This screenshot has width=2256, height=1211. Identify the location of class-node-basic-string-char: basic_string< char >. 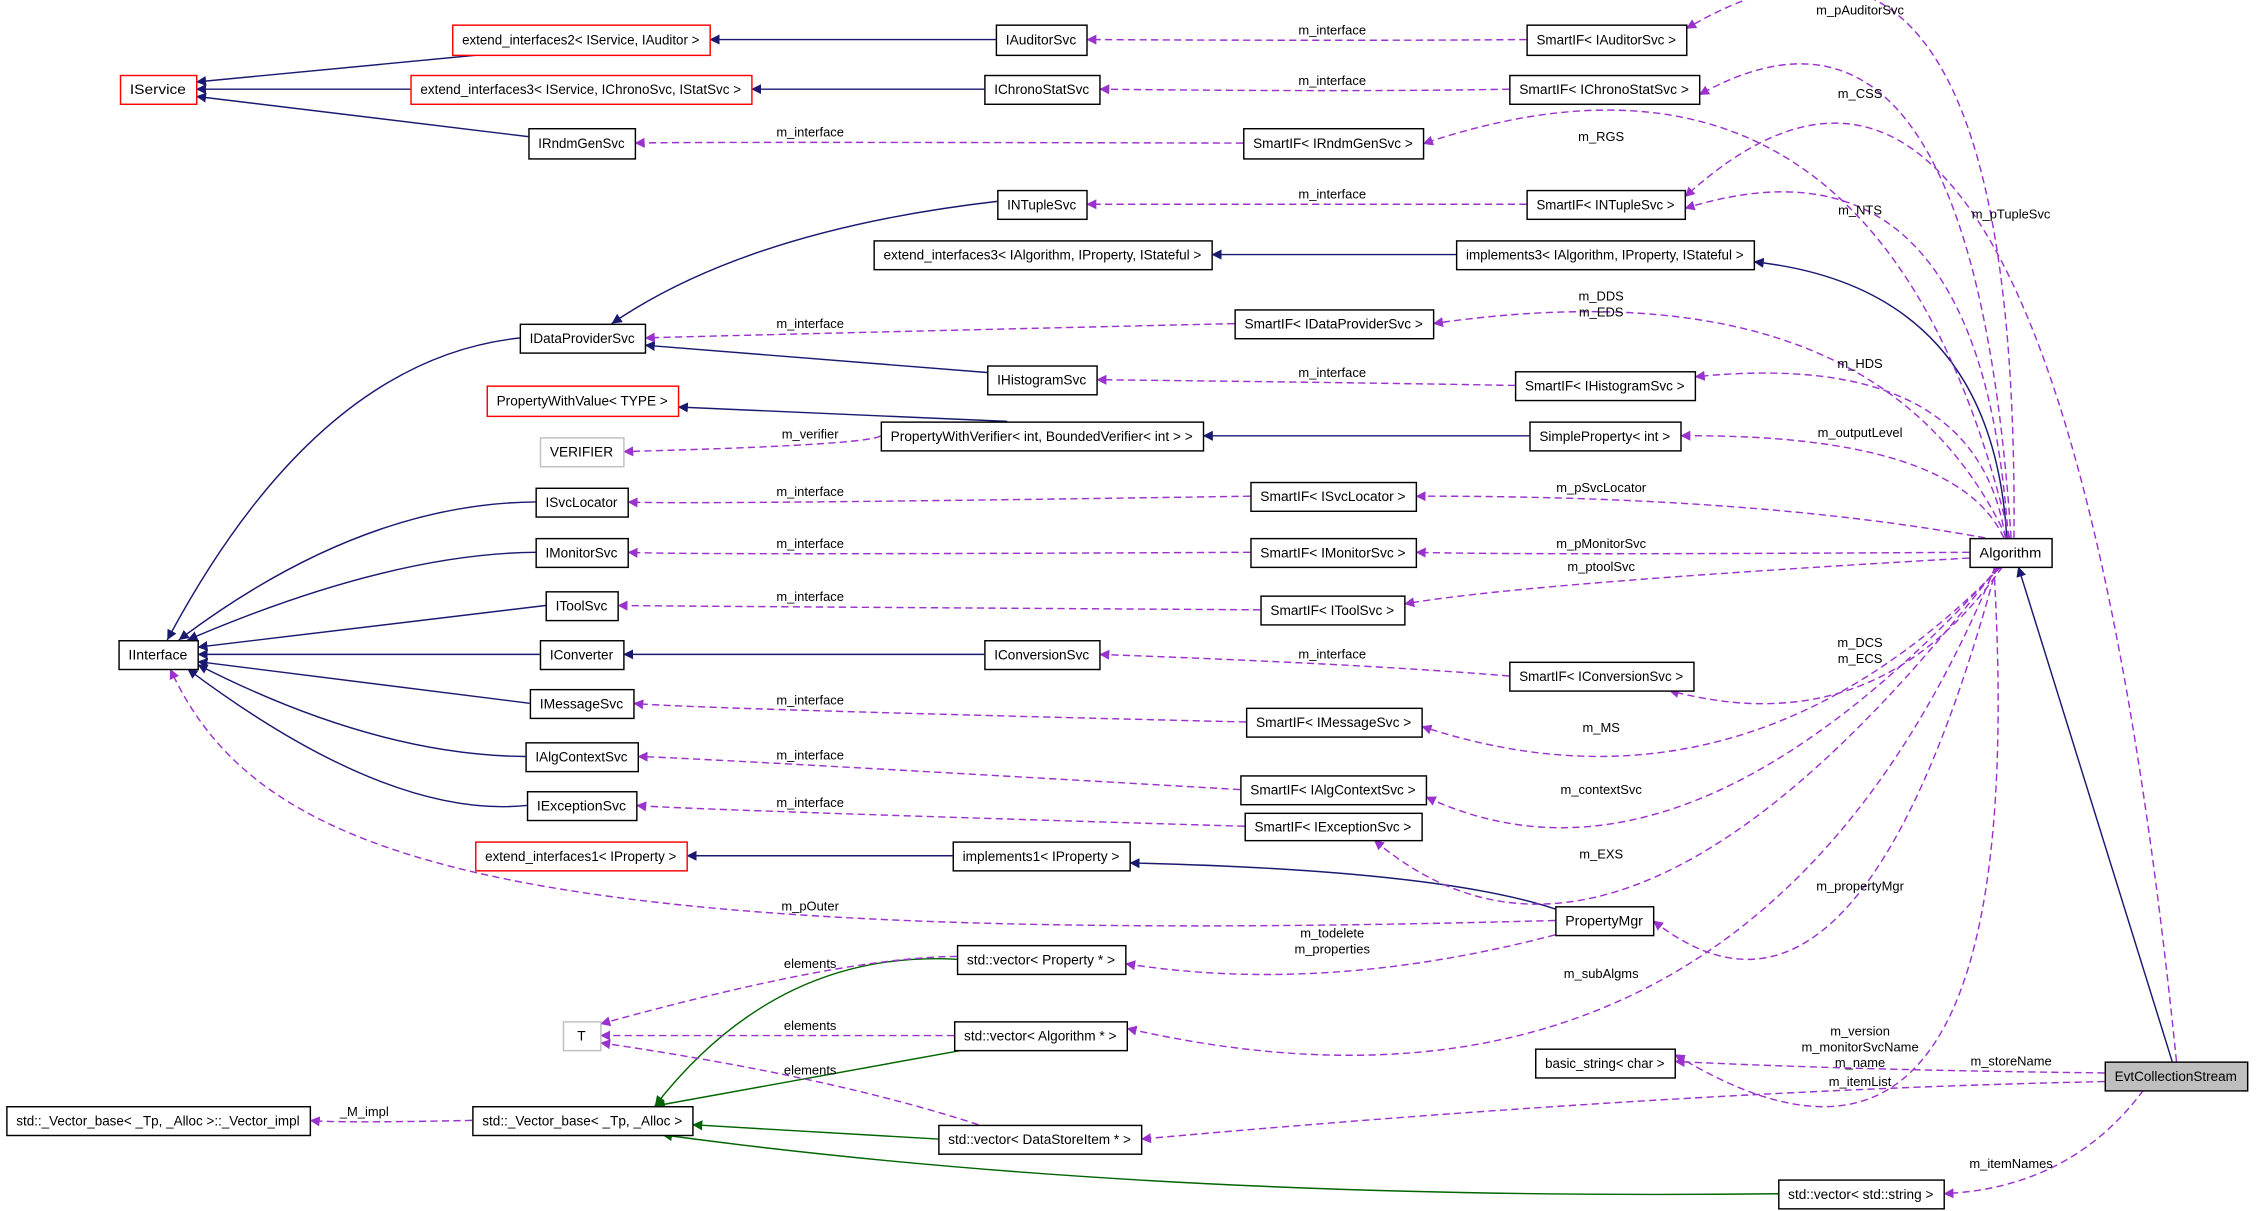
(1605, 1063).